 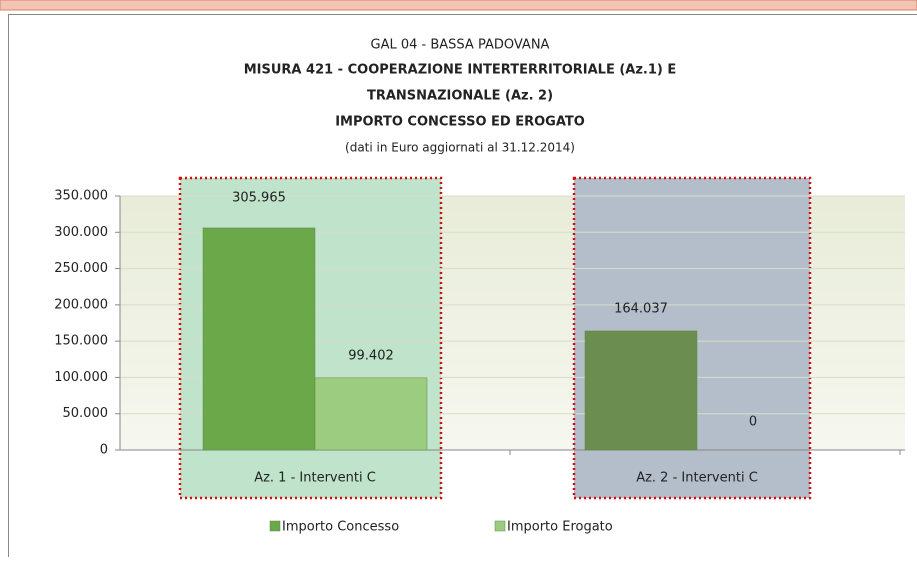 What do you see at coordinates (460, 96) in the screenshot?
I see `chart-title: TRANSNAZIONALE (Az. 2)` at bounding box center [460, 96].